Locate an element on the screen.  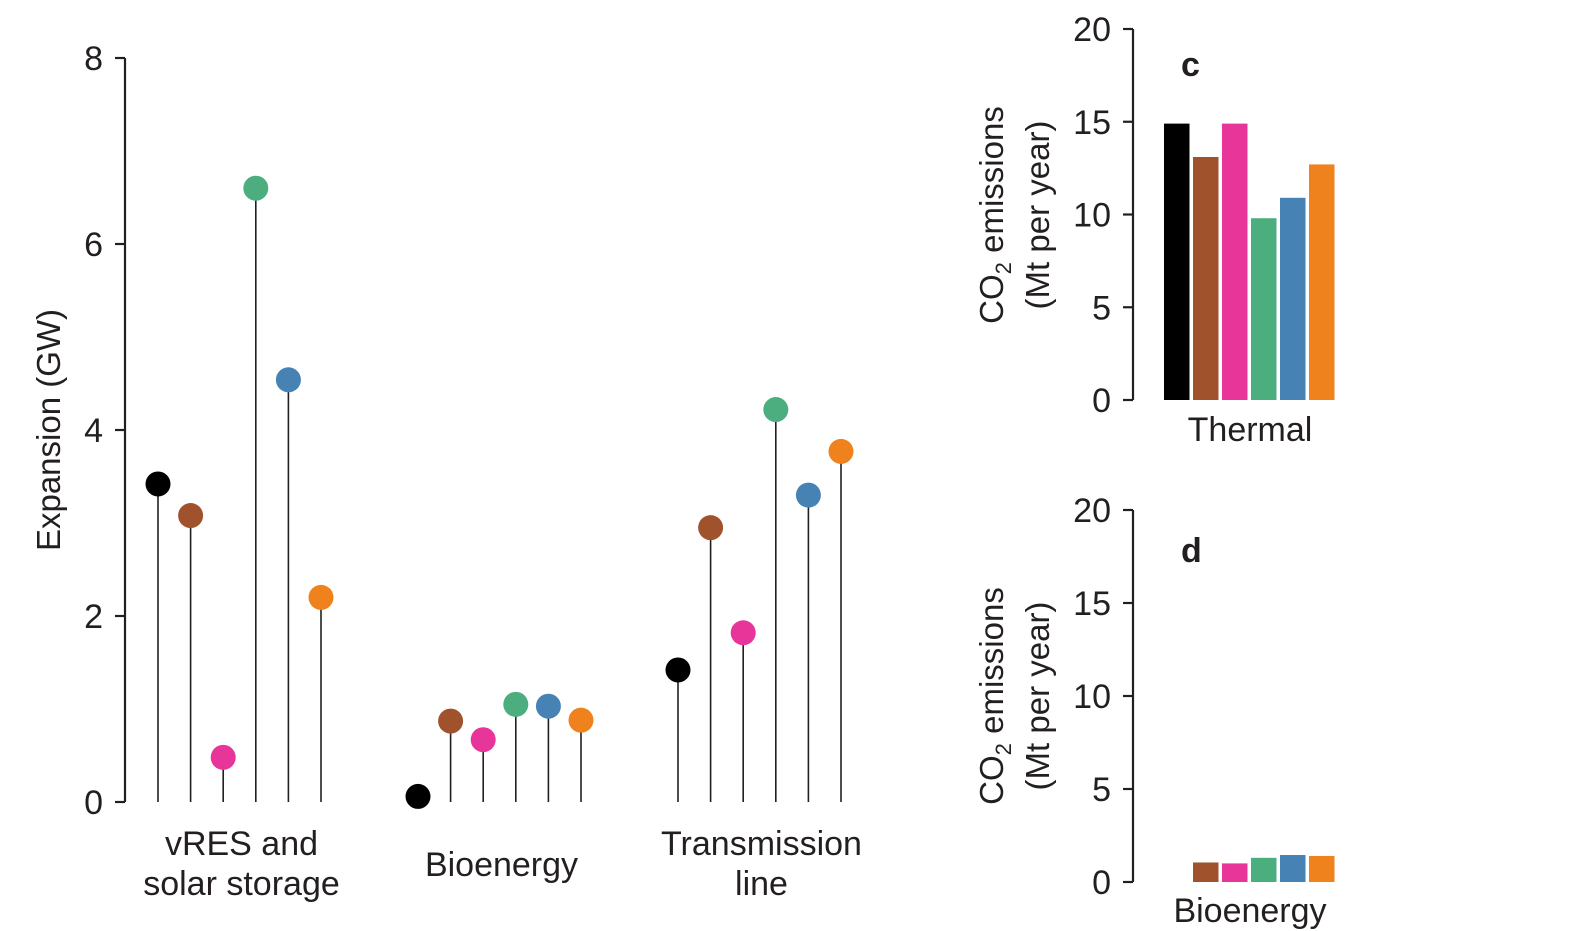
panel-d-y-axis-title-line1: CO2 emissions is located at coordinates (994, 696).